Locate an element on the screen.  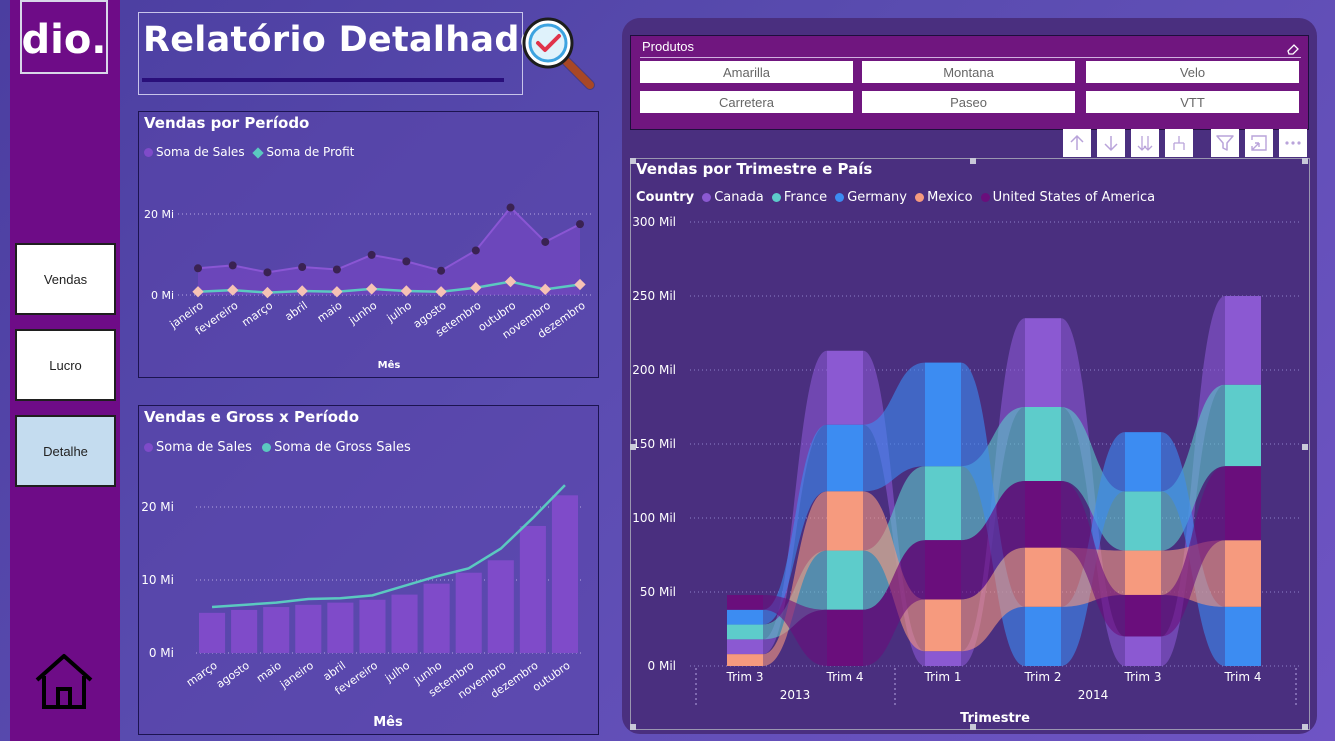
slicer-item-amarilla: Amarilla is located at coordinates (746, 72).